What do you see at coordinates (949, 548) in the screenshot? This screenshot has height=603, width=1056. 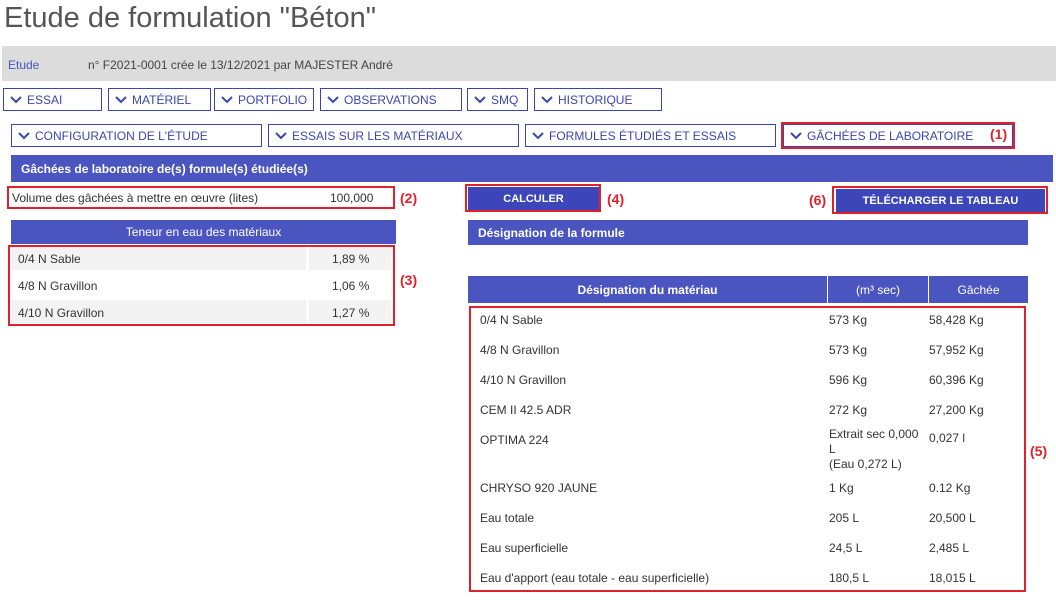 I see `material-batch: 2,485 L` at bounding box center [949, 548].